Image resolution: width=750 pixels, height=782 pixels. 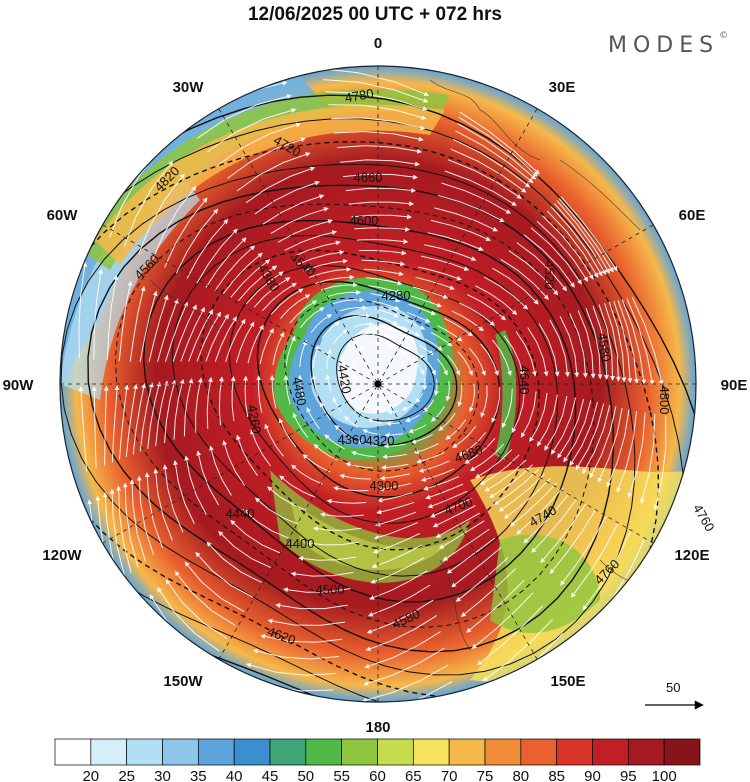 I want to click on contour-label: 4420, so click(x=345, y=379).